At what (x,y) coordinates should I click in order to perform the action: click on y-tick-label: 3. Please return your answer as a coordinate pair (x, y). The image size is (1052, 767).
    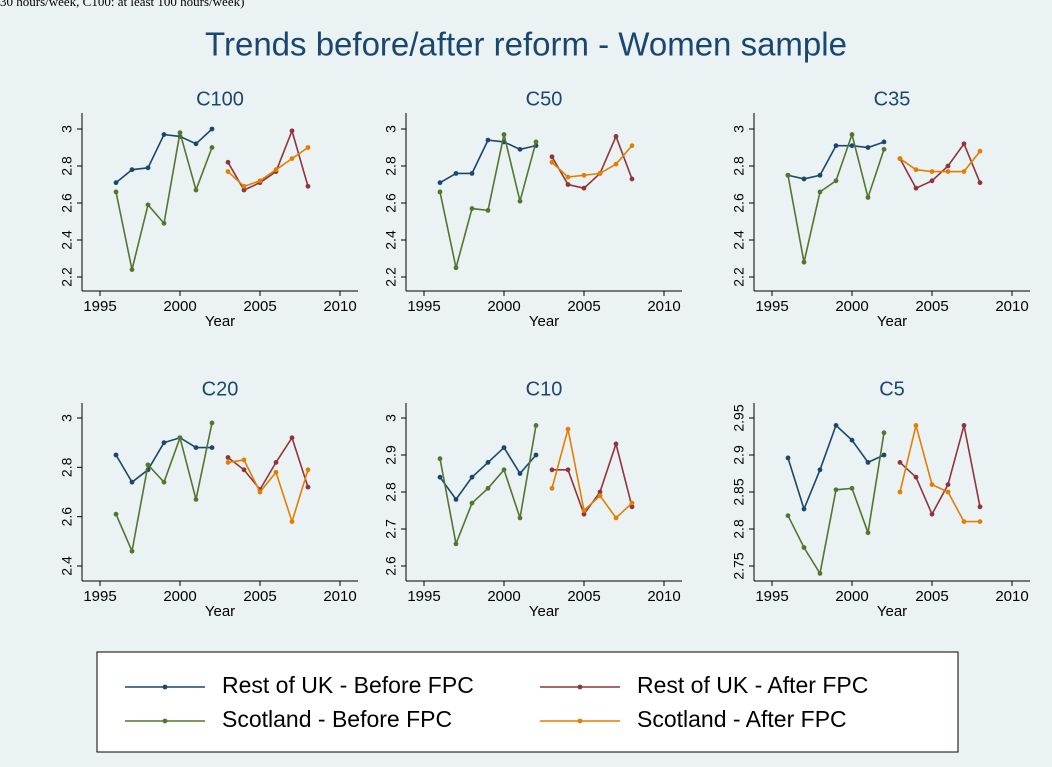
    Looking at the image, I should click on (391, 418).